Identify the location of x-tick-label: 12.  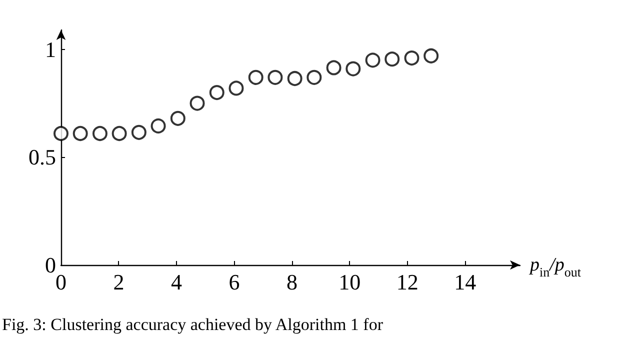
(407, 282).